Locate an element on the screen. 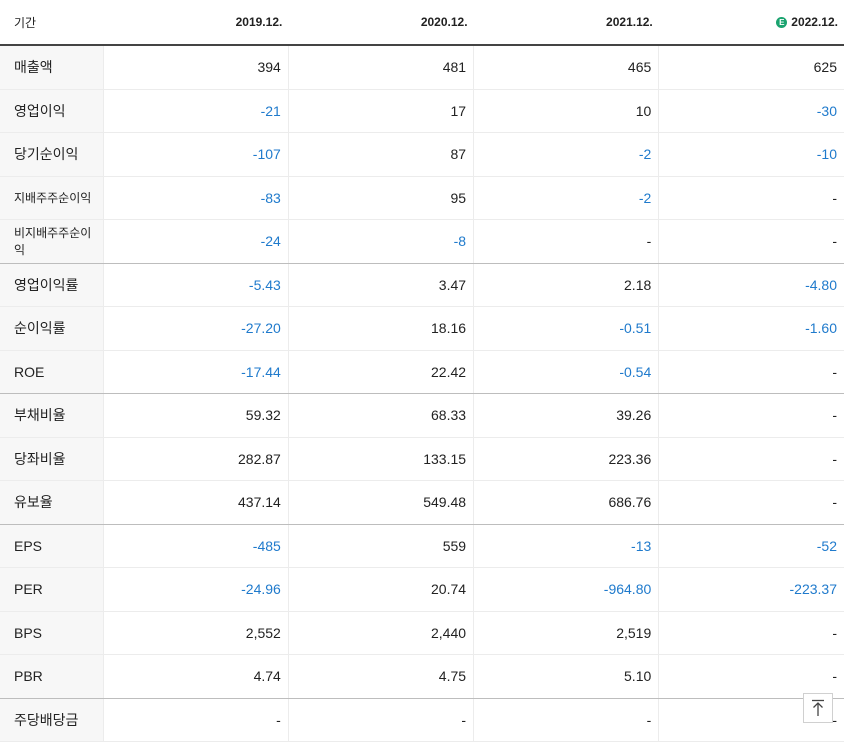 The image size is (844, 742). table-cell: -0.51 is located at coordinates (566, 328).